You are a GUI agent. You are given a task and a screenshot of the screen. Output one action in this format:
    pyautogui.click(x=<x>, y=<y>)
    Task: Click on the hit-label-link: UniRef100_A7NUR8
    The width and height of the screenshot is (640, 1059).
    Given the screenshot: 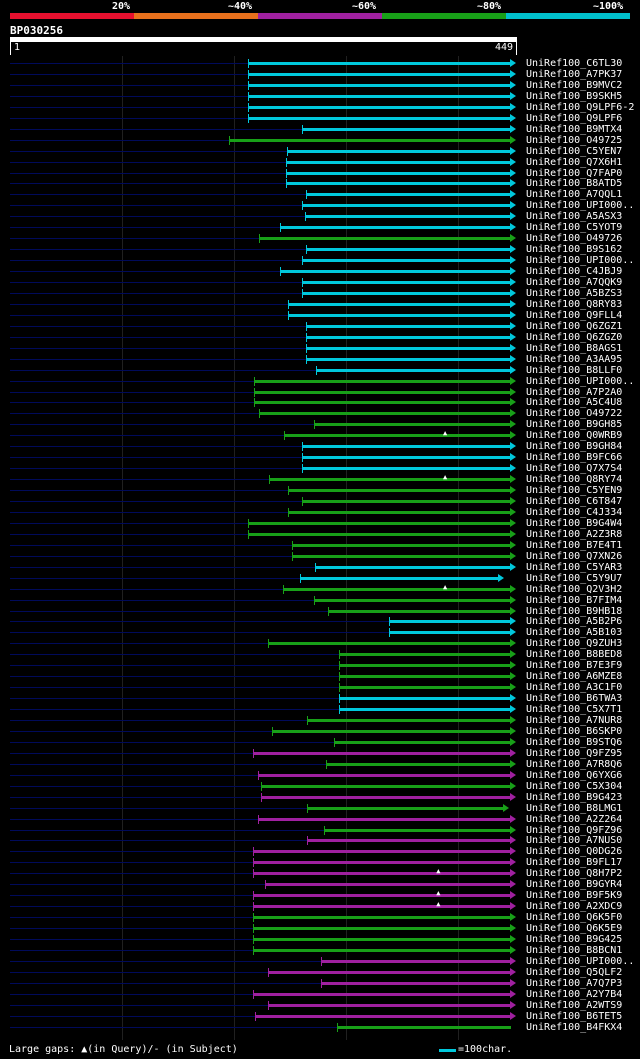 What is the action you would take?
    pyautogui.click(x=574, y=720)
    